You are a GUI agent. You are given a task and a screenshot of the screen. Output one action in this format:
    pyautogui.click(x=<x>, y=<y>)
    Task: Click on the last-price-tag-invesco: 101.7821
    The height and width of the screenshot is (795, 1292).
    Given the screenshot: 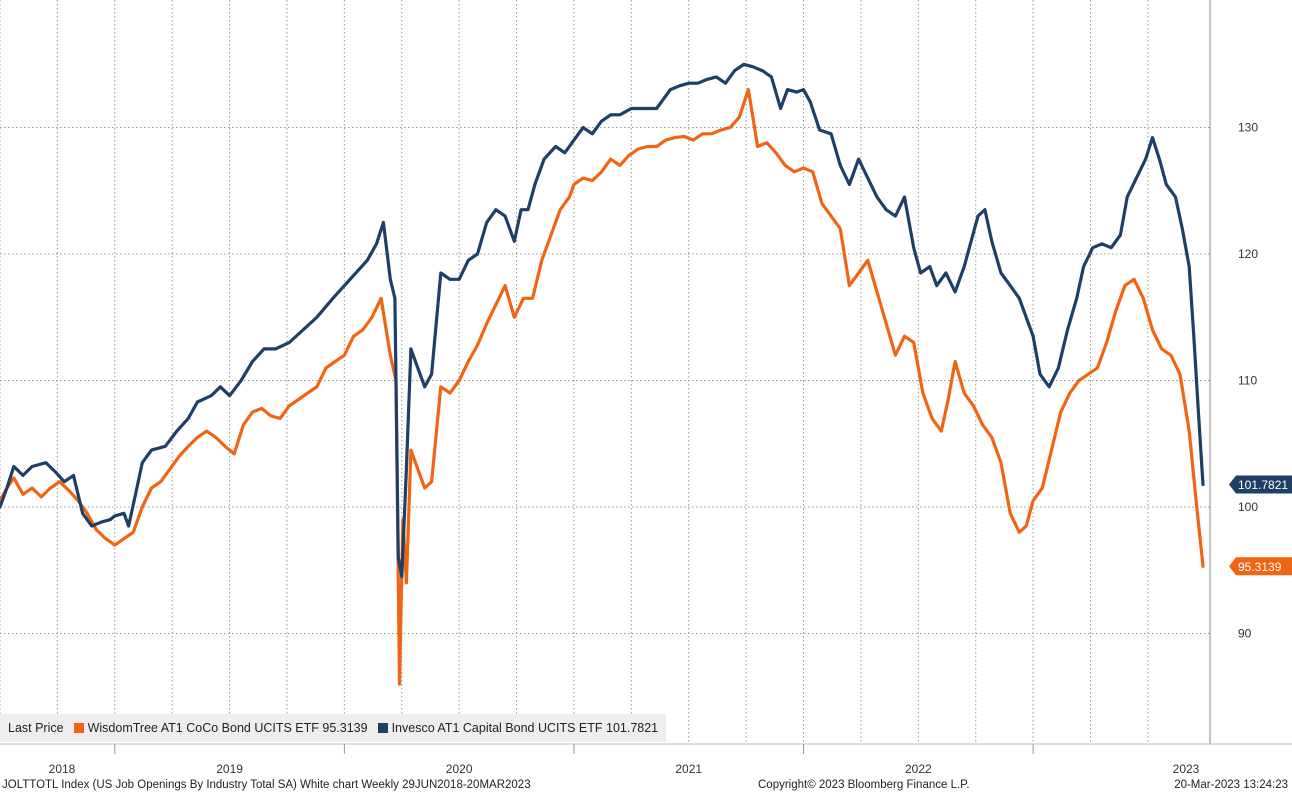 What is the action you would take?
    pyautogui.click(x=1260, y=484)
    